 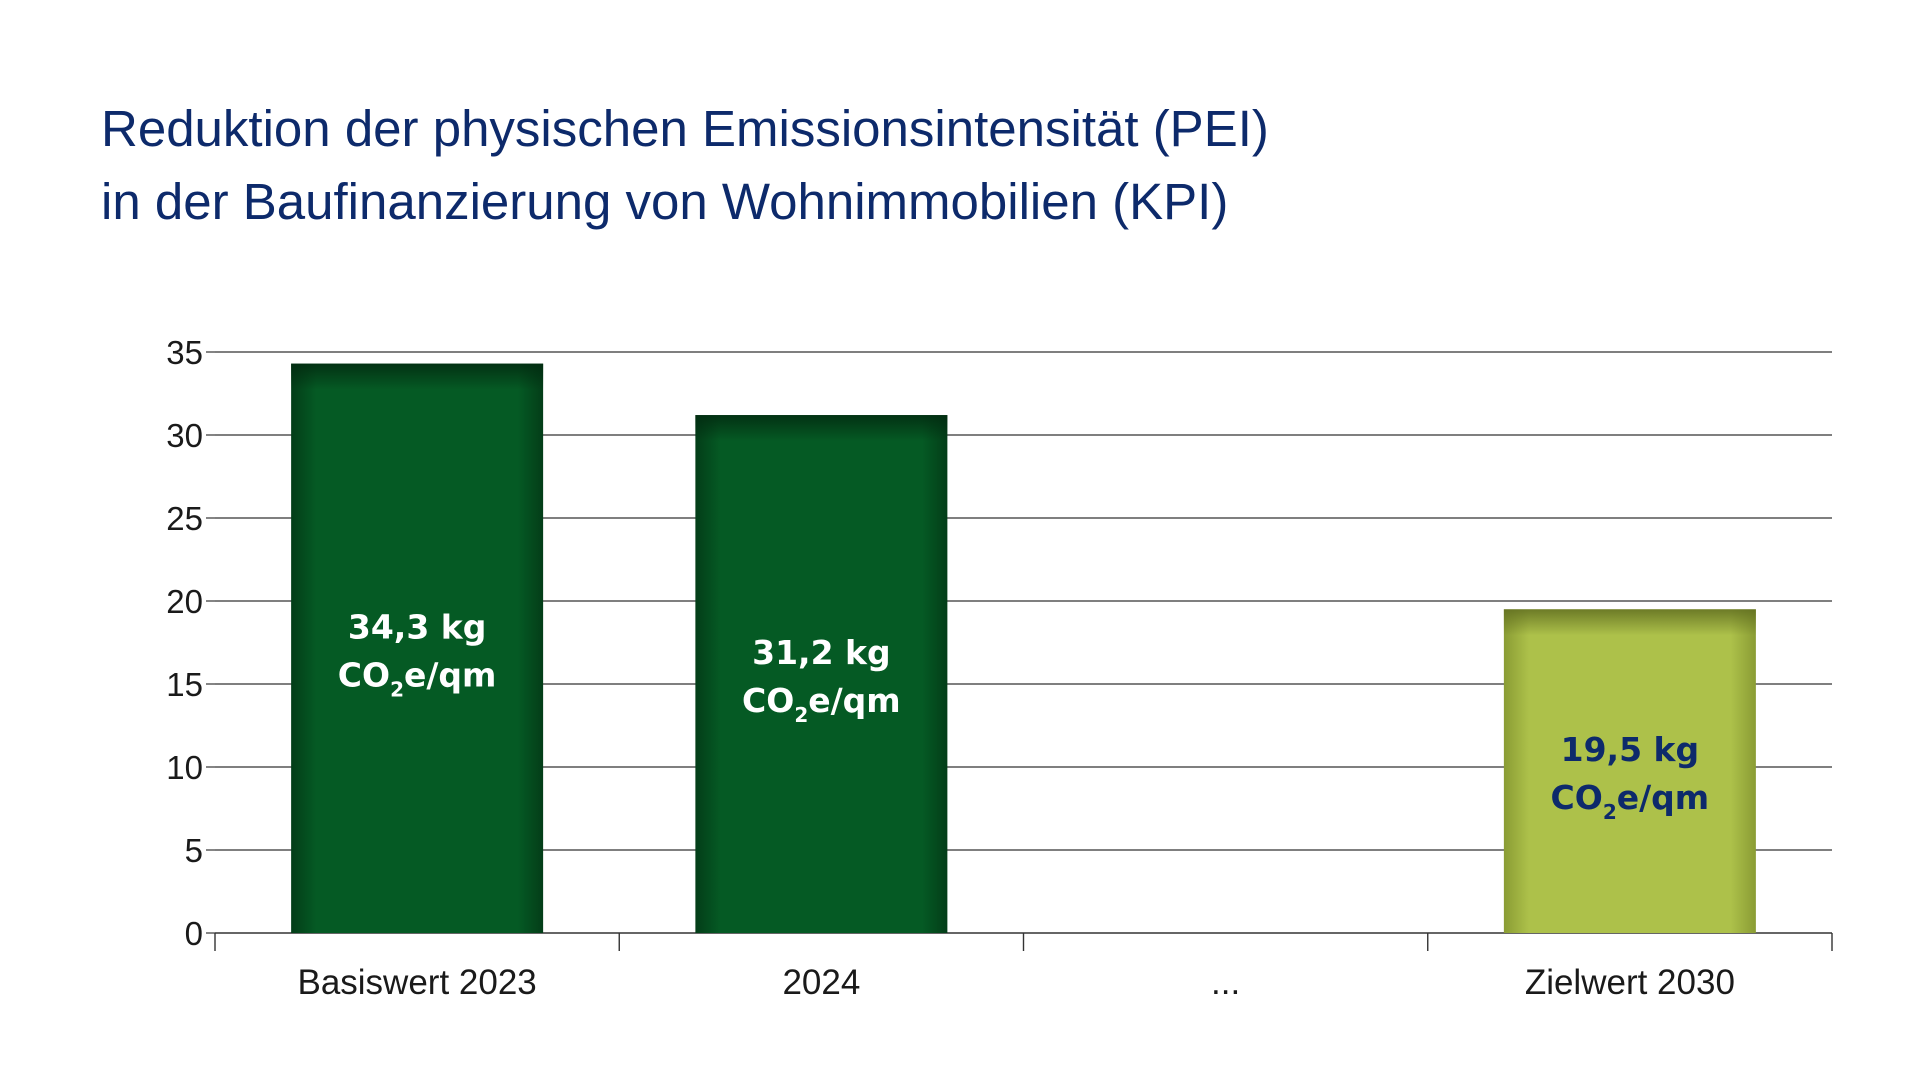 I want to click on y-tick-label: 15, so click(x=184, y=684).